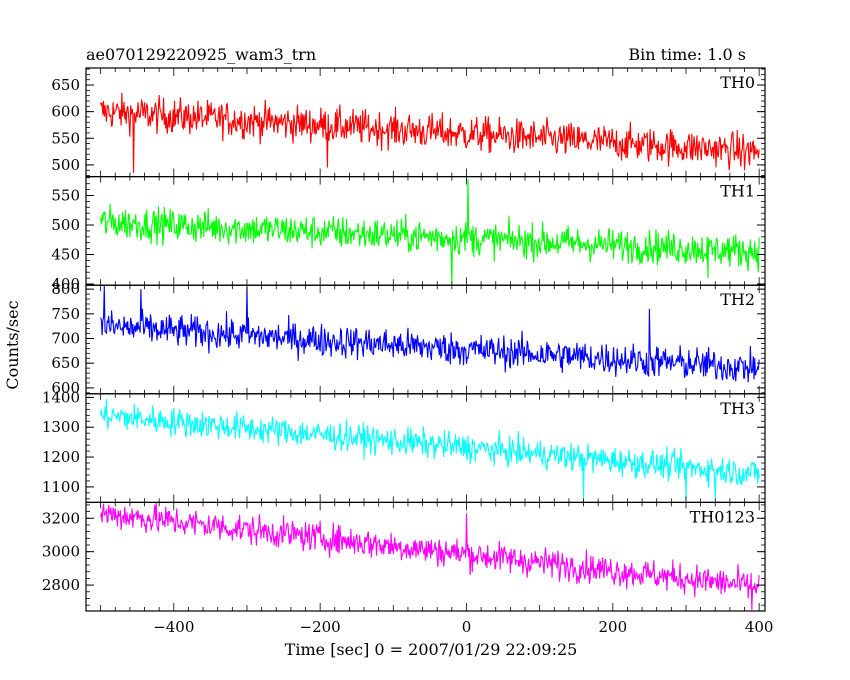 The width and height of the screenshot is (850, 680). I want to click on x-axis: −400 −200 0 200 400, so click(463, 627).